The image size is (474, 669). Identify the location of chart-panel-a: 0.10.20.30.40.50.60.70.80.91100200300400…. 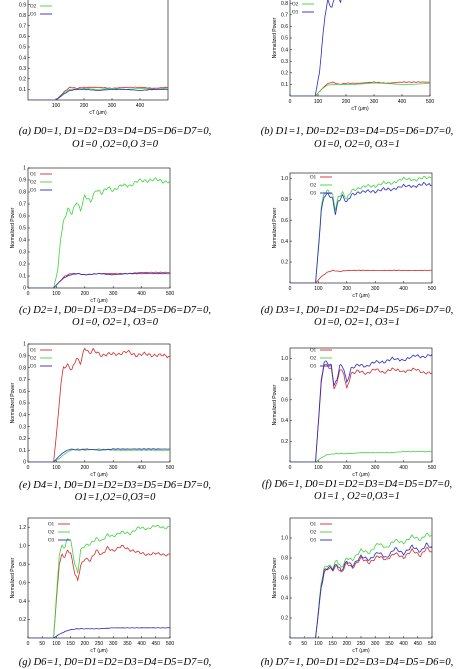
(115, 75).